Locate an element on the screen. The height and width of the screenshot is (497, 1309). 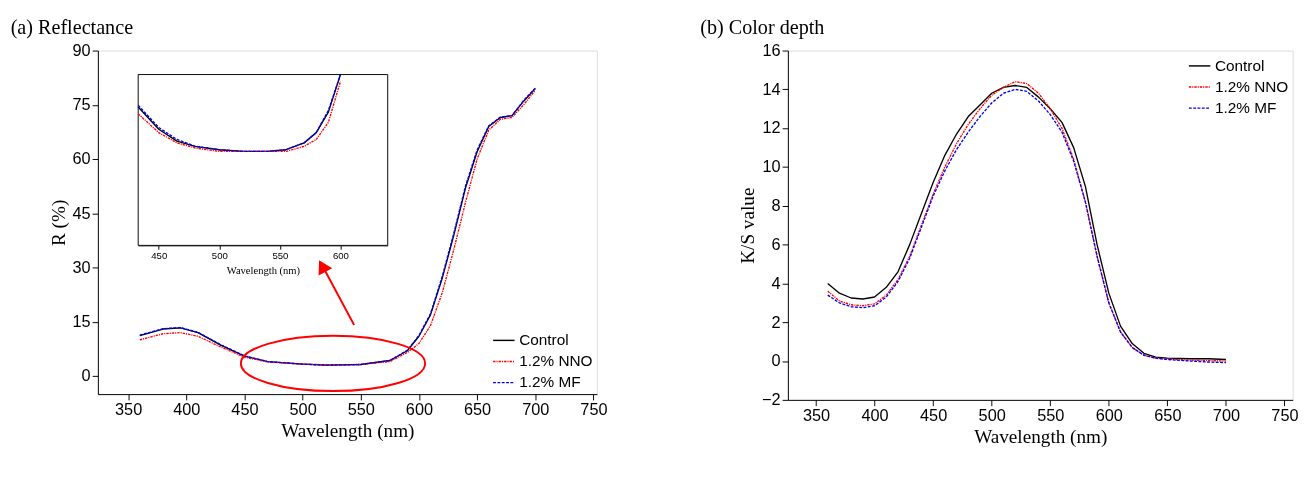
y-tick-label: 8 is located at coordinates (776, 205).